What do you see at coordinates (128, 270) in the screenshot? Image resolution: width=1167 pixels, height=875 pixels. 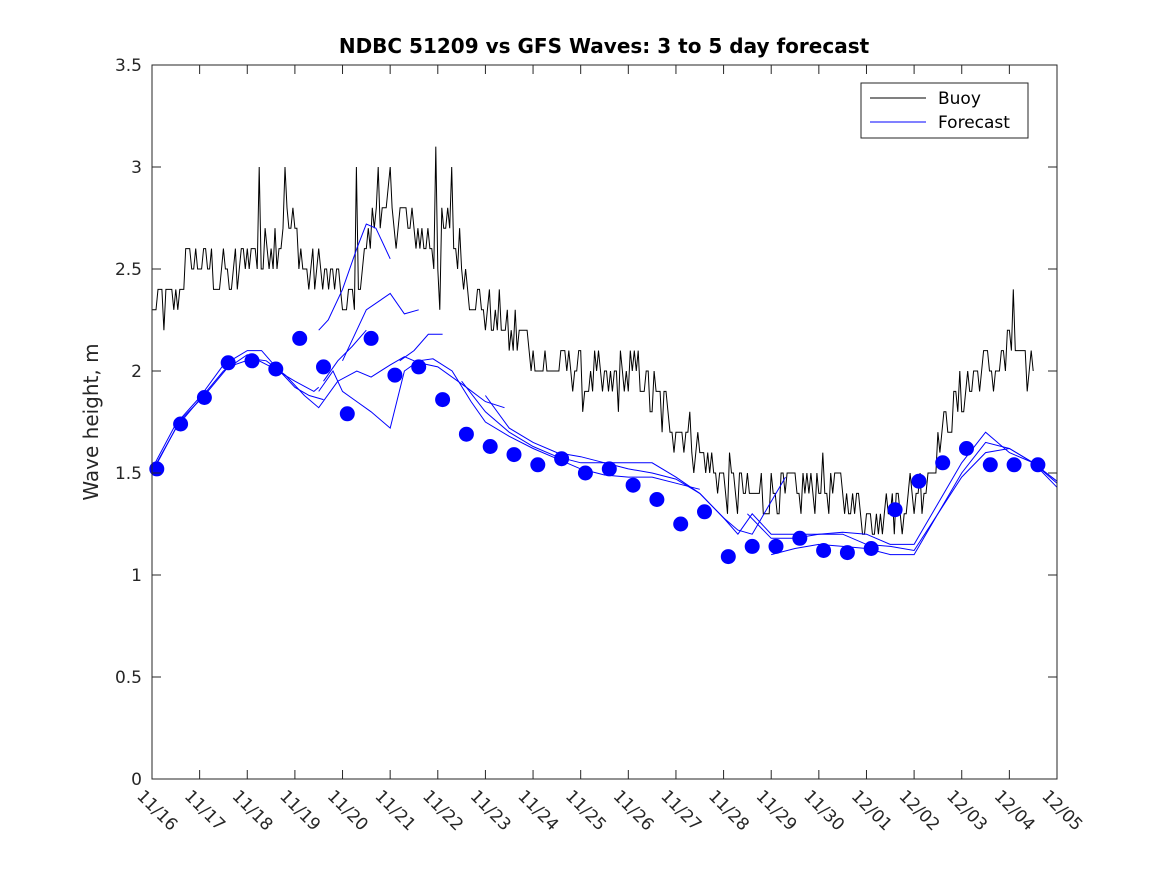 I see `y-tick-label: 2.5` at bounding box center [128, 270].